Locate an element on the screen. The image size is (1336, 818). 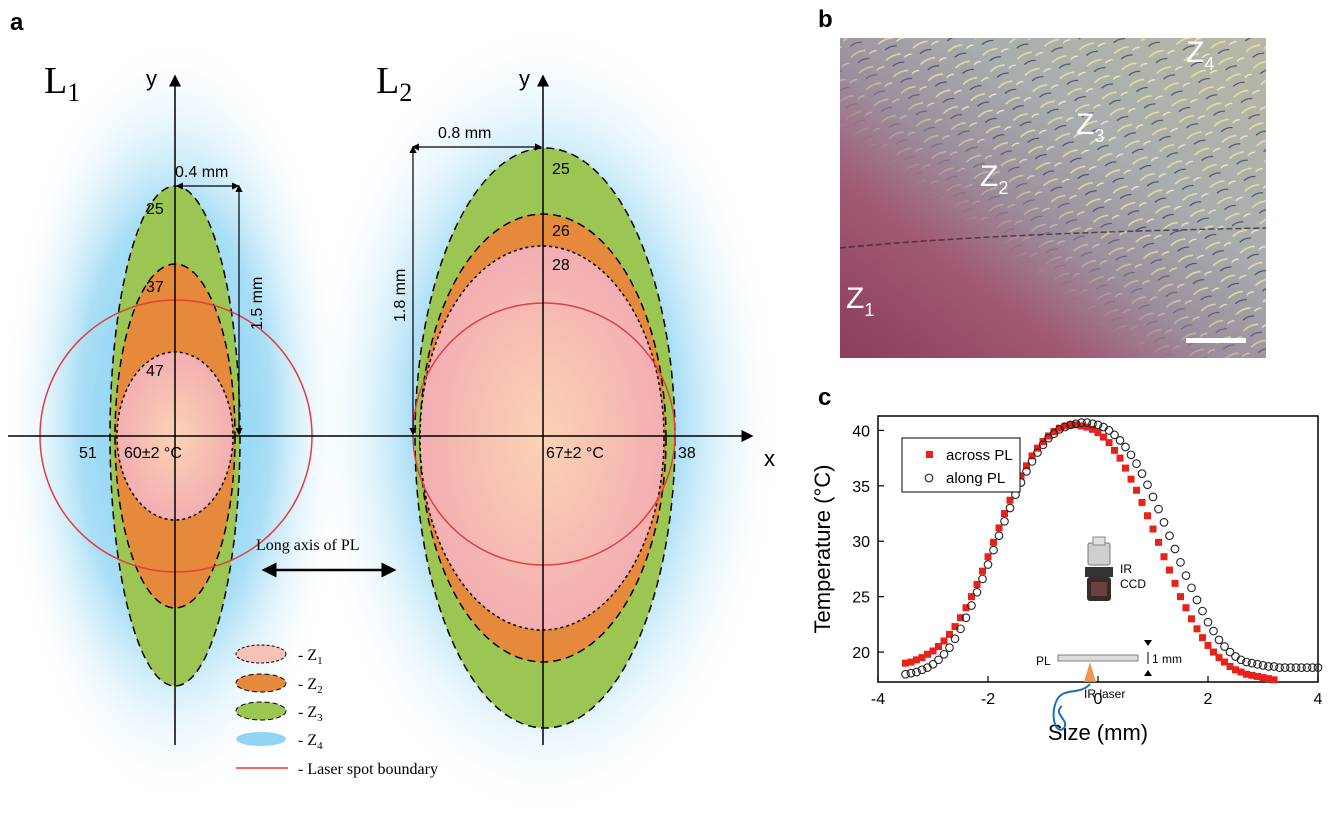
micrograph-texture is located at coordinates (1053, 198).